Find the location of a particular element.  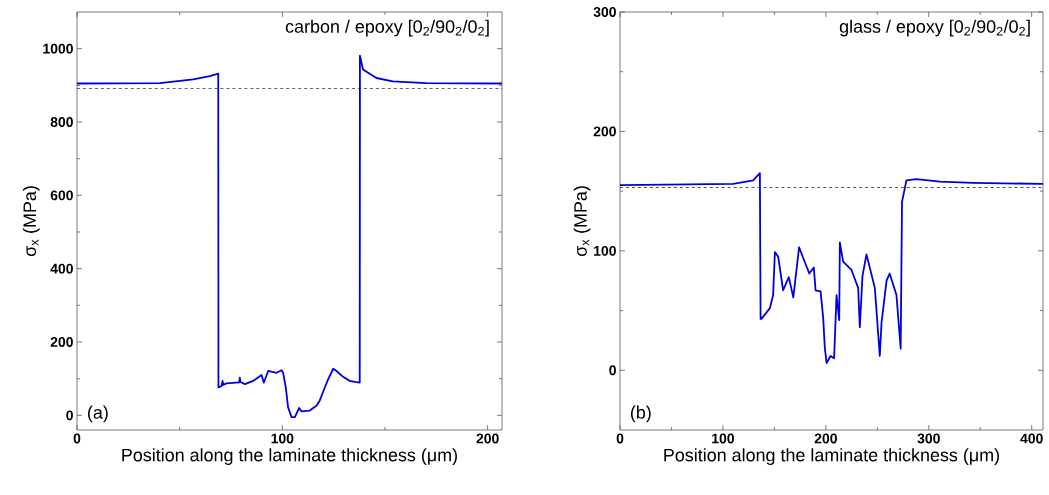

annotation: (a) is located at coordinates (98, 414).